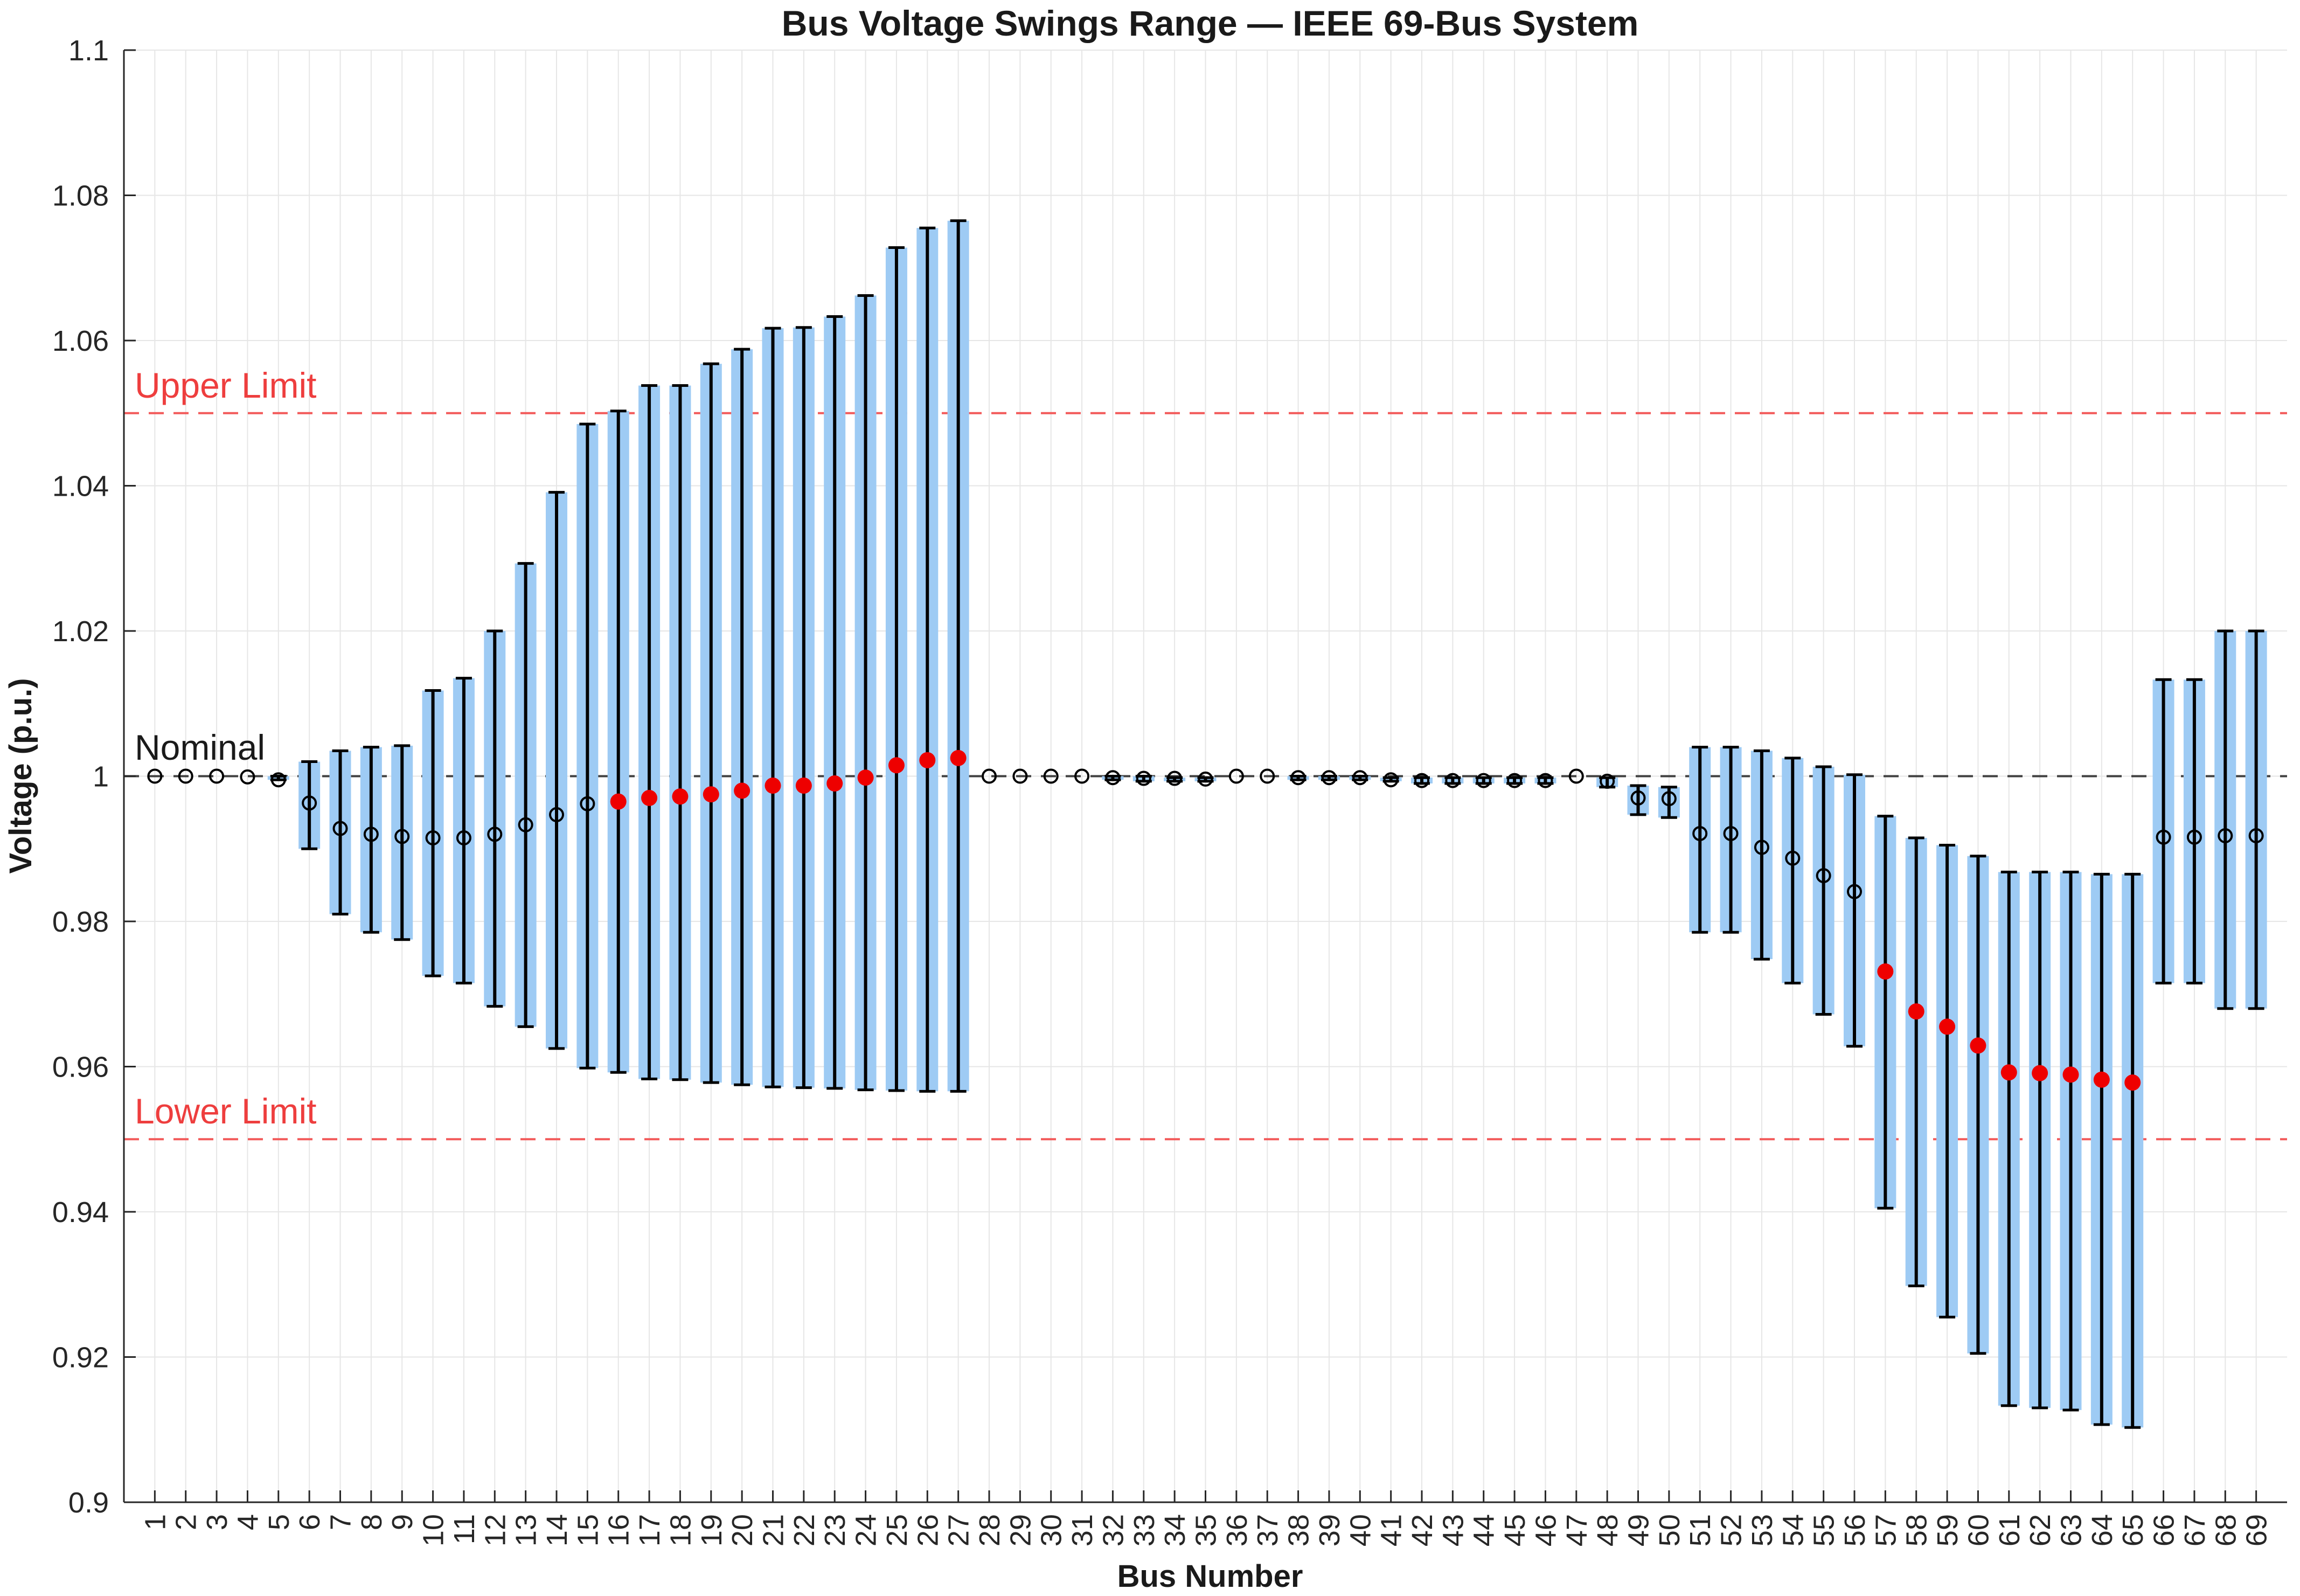 This screenshot has width=2300, height=1596. Describe the element at coordinates (680, 1530) in the screenshot. I see `x-tick-label: 18` at that location.